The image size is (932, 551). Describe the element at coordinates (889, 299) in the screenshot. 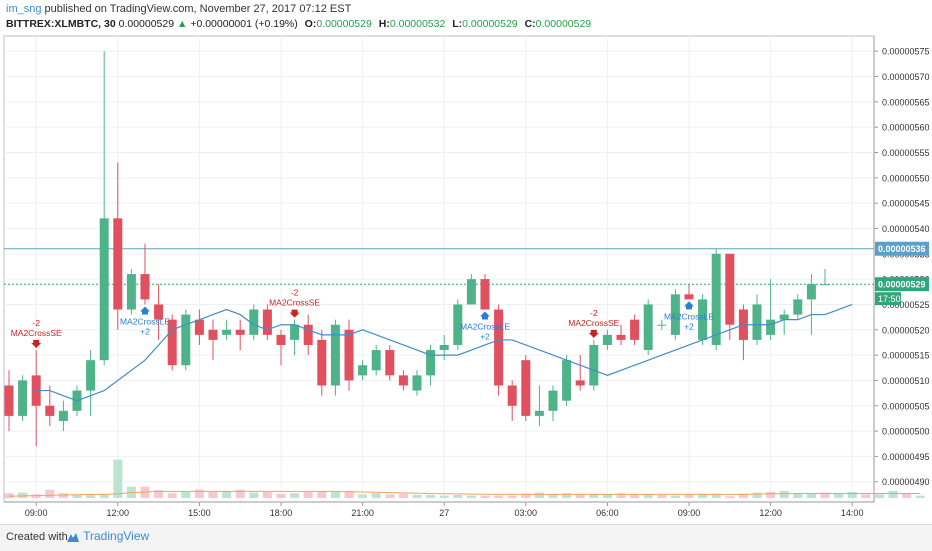

I see `countdown-label: 17:50` at that location.